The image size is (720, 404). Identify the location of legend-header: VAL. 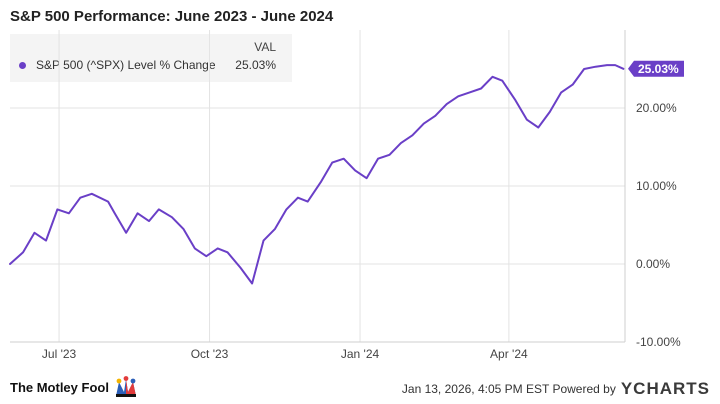
(265, 47).